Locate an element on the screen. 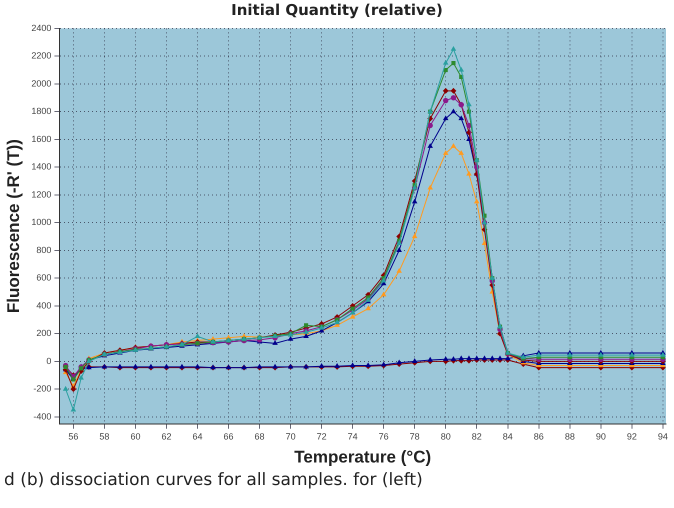 This screenshot has width=674, height=508. y-tick-label: 200 is located at coordinates (44, 333).